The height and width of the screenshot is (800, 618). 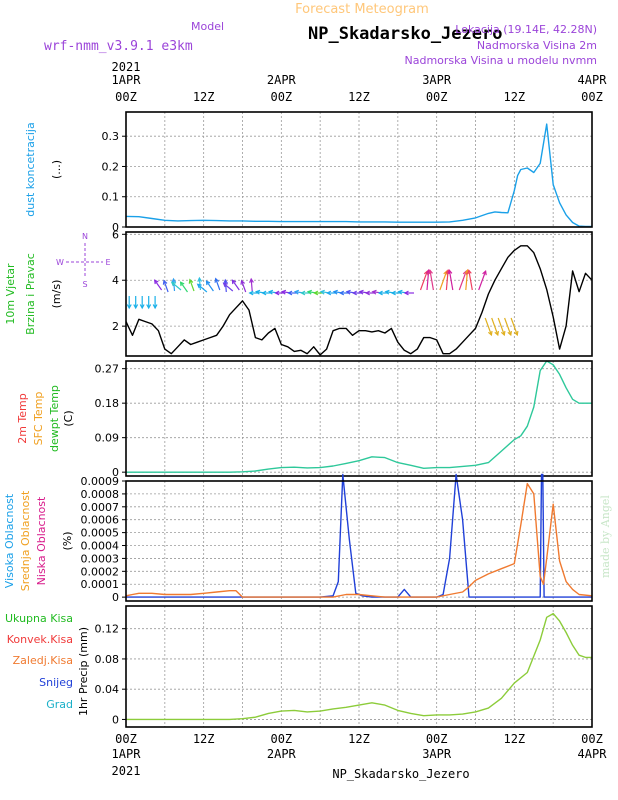 I want to click on y-axis-label: Visoka Oblacnost, so click(x=9, y=540).